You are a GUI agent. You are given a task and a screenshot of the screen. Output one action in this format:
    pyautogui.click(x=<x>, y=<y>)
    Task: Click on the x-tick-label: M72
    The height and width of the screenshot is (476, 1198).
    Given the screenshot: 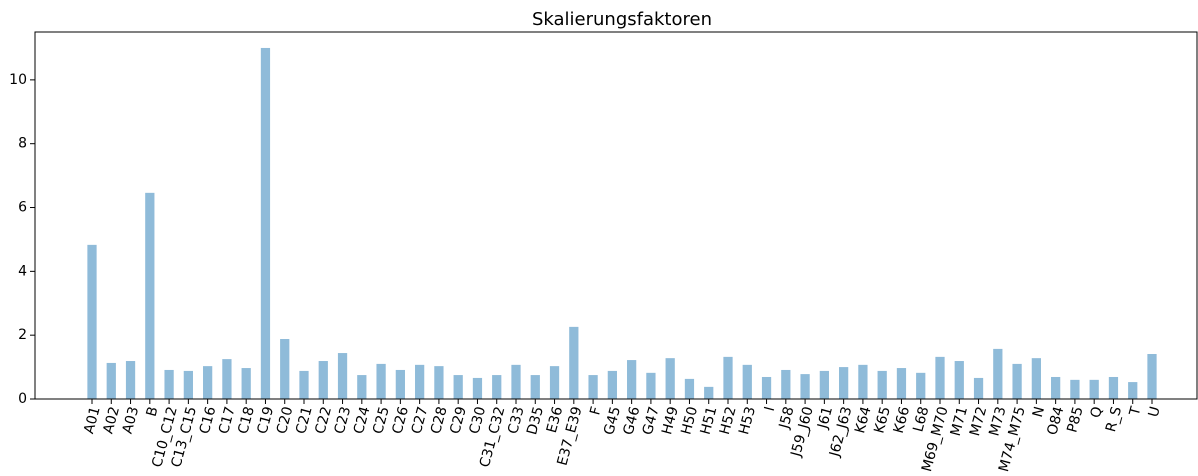 What is the action you would take?
    pyautogui.click(x=978, y=421)
    